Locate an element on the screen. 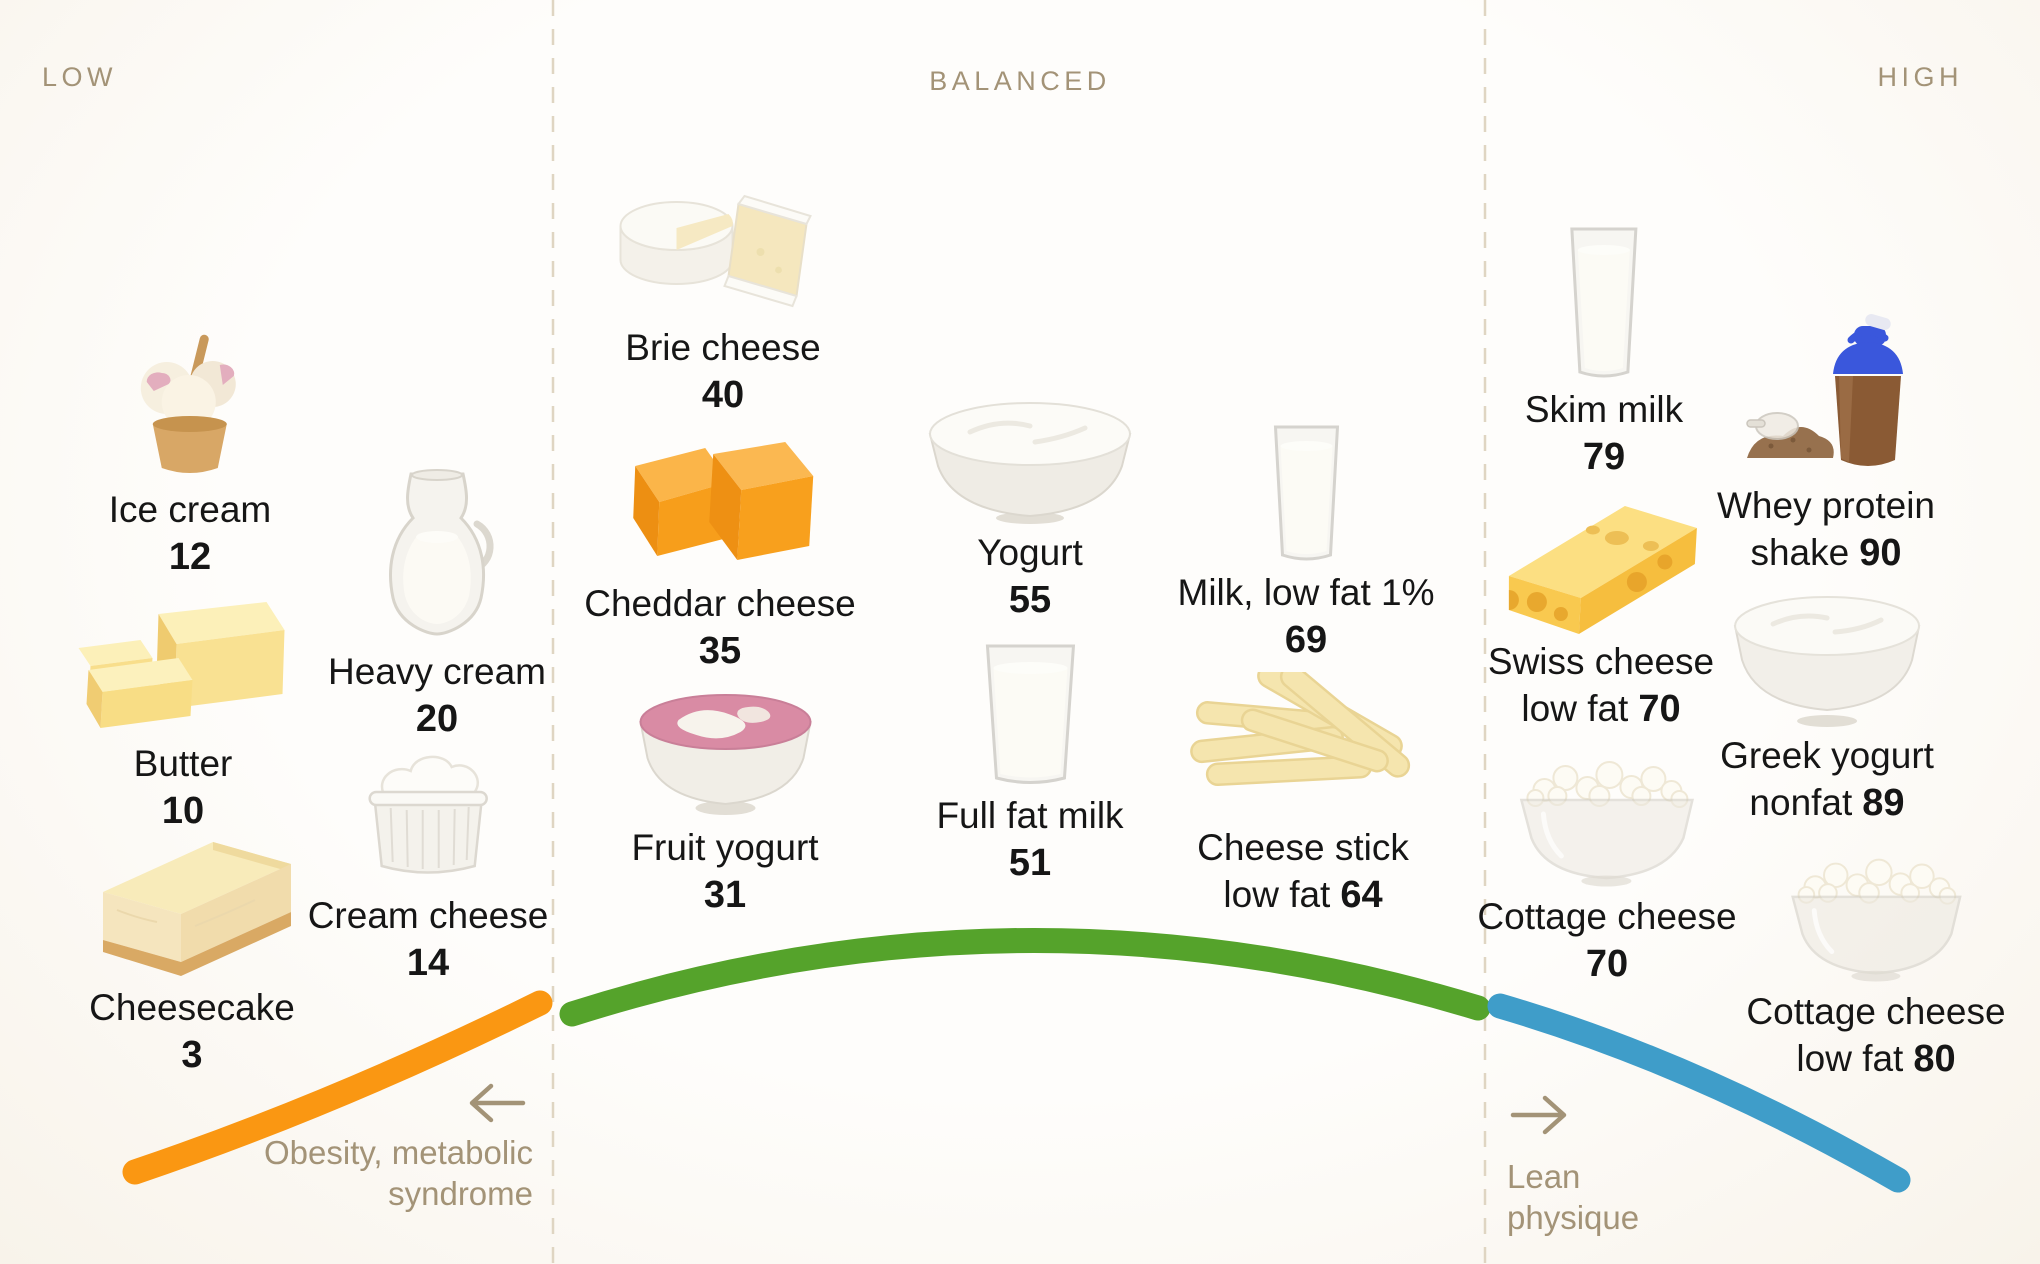 This screenshot has width=2040, height=1264. food-item-skim-milk: Skim milk 79 is located at coordinates (1604, 352).